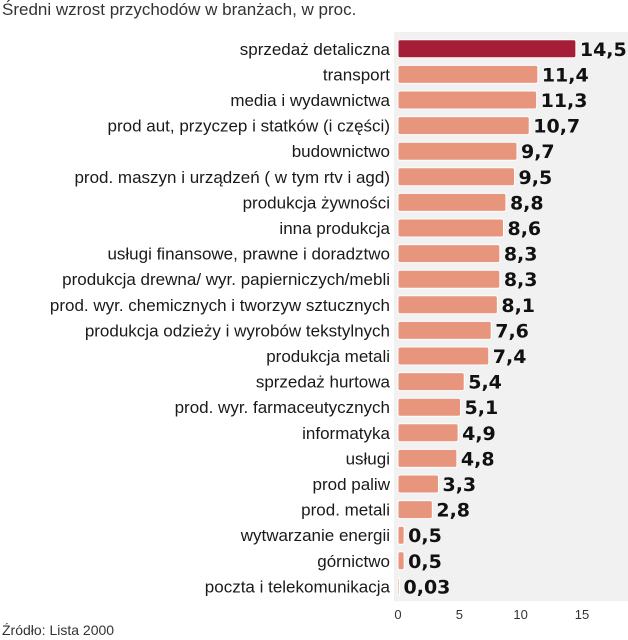 The width and height of the screenshot is (628, 640). I want to click on category-label: produkcja odzieży i wyrobów tekstylnych, so click(237, 330).